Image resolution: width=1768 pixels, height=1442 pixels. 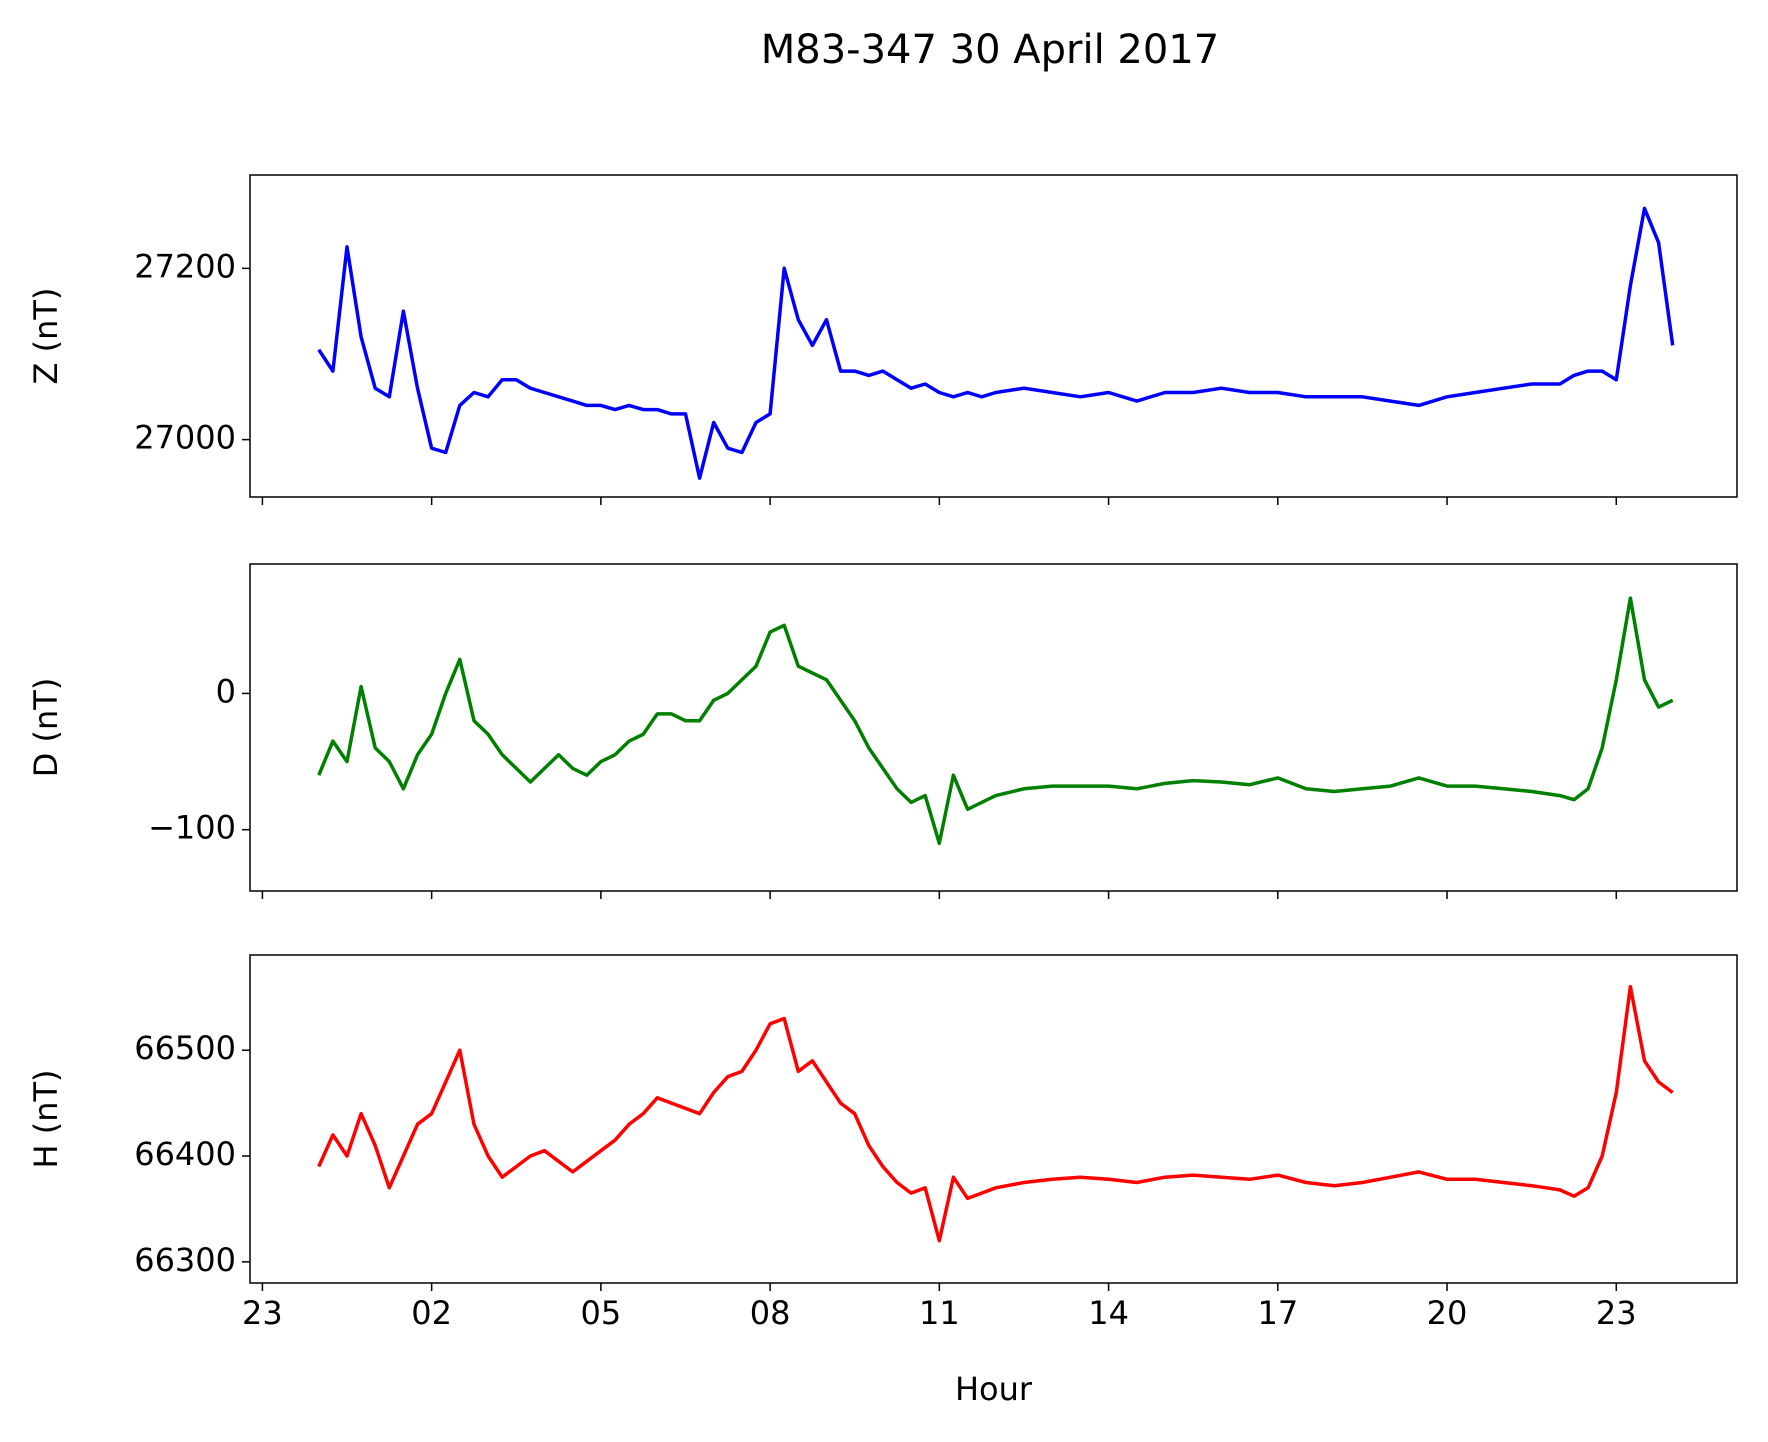 What do you see at coordinates (192, 828) in the screenshot?
I see `y-tick-label: −100` at bounding box center [192, 828].